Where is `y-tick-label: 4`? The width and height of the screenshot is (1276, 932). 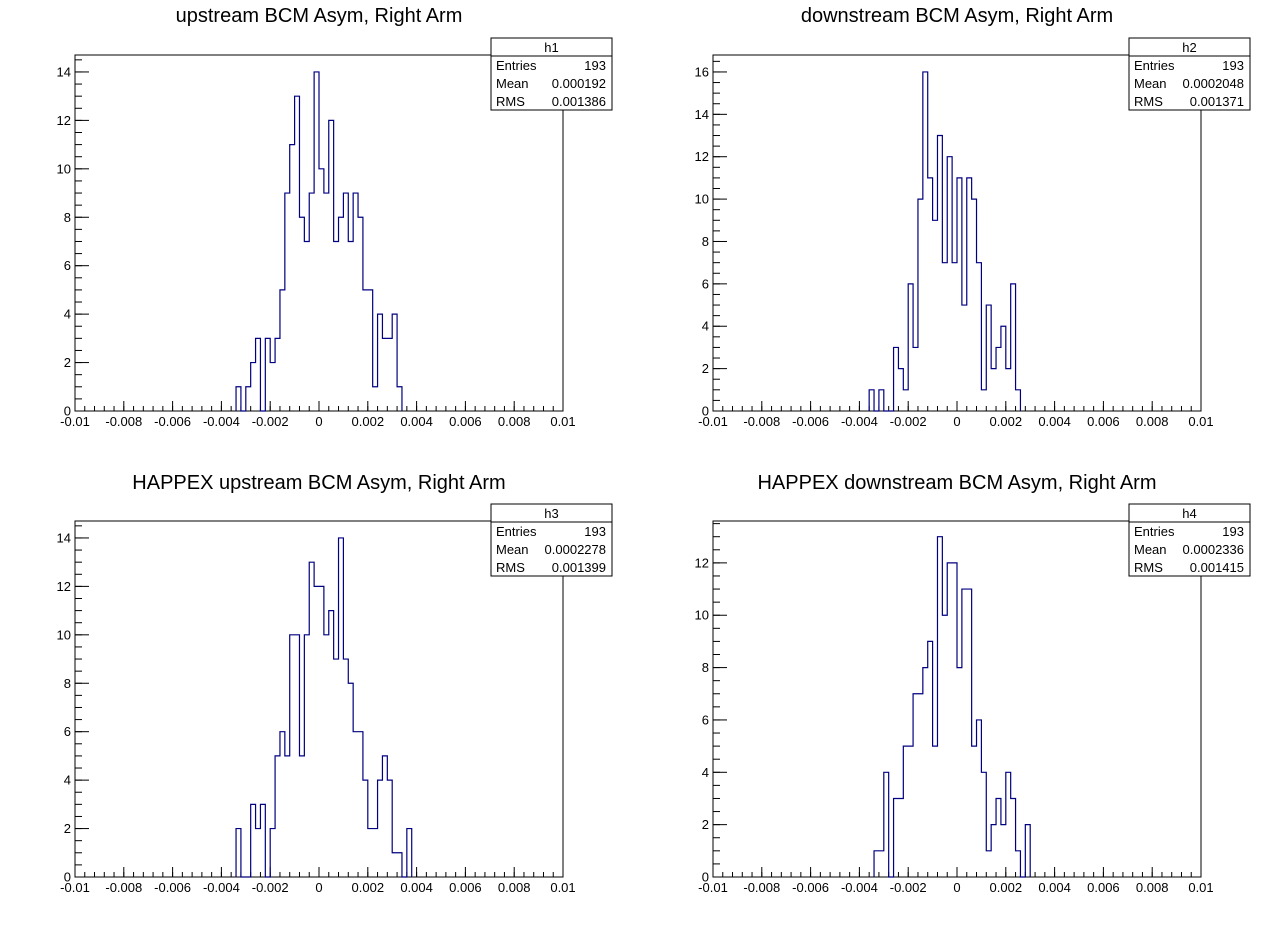 y-tick-label: 4 is located at coordinates (67, 314).